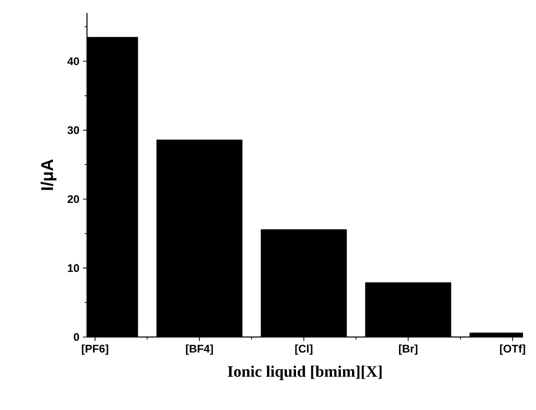 Image resolution: width=536 pixels, height=410 pixels. I want to click on x-tick-label: [OTf], so click(513, 349).